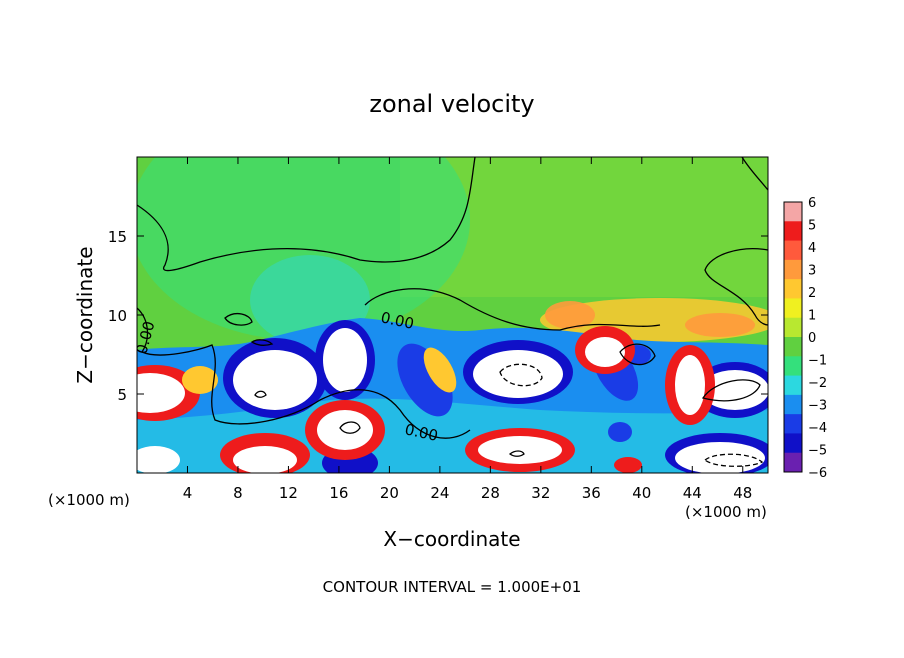 This screenshot has height=658, width=904. I want to click on footer-text: CONTOUR INTERVAL = 1.000E+01, so click(452, 587).